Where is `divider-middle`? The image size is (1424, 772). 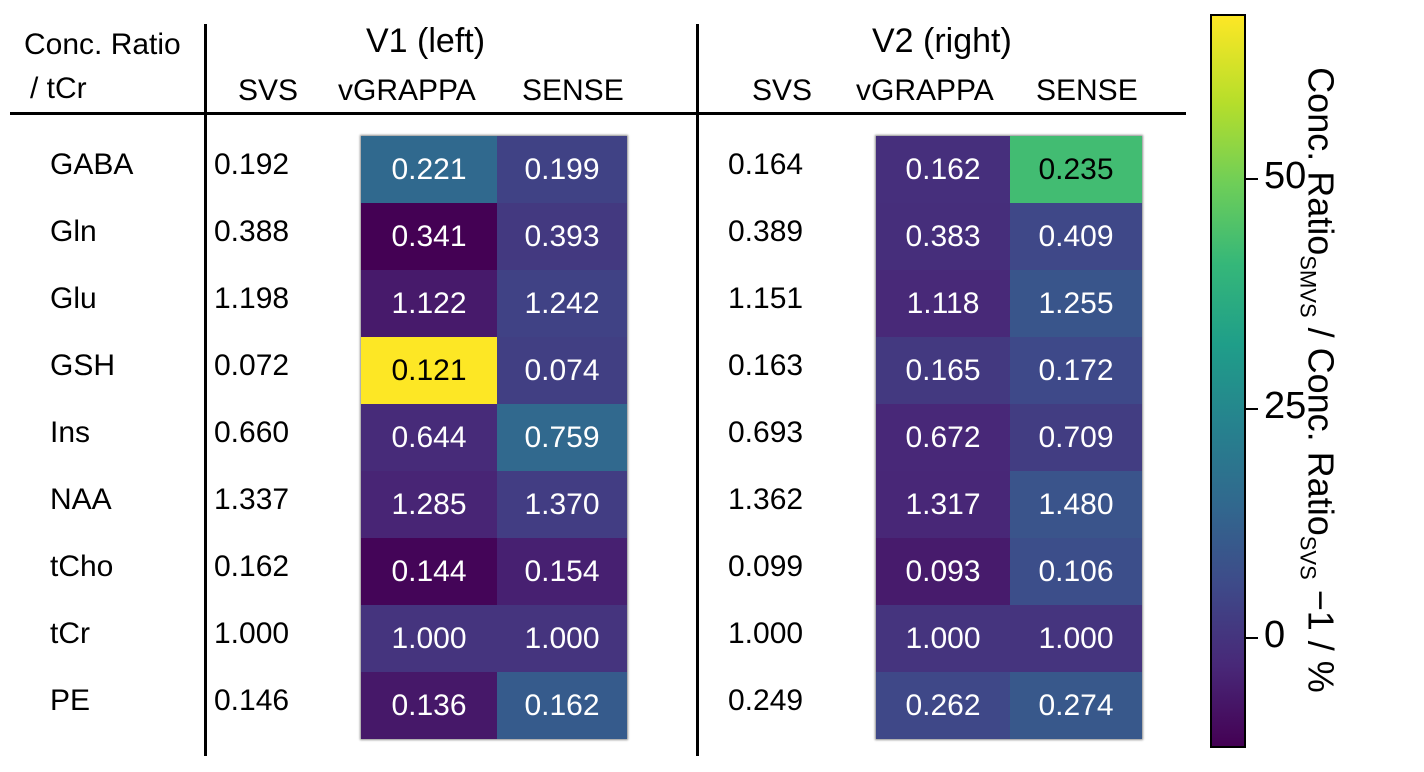
divider-middle is located at coordinates (697, 390).